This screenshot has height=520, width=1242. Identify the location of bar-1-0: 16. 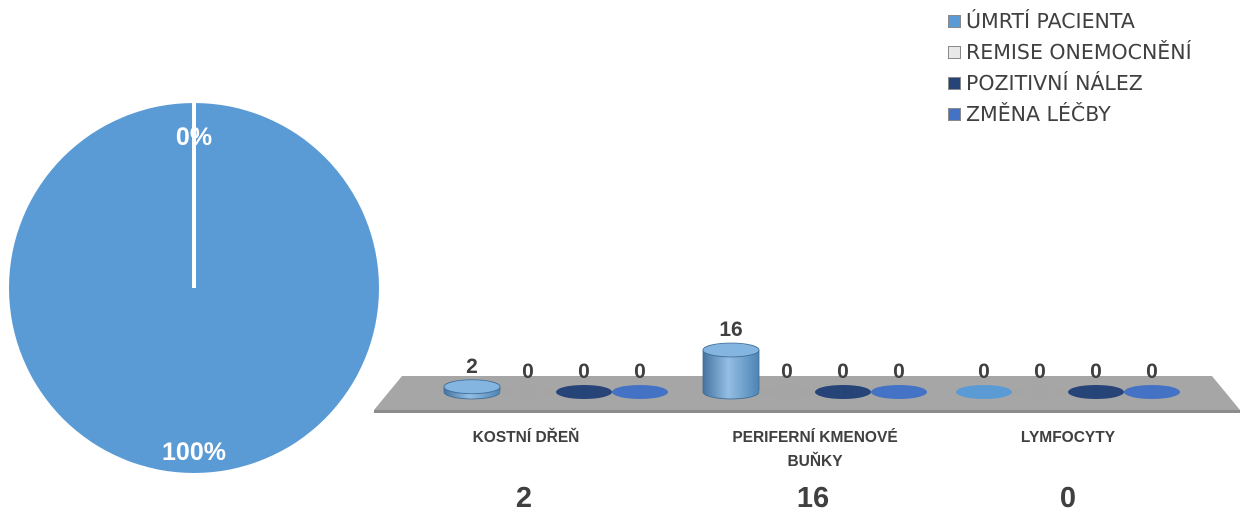
(731, 359).